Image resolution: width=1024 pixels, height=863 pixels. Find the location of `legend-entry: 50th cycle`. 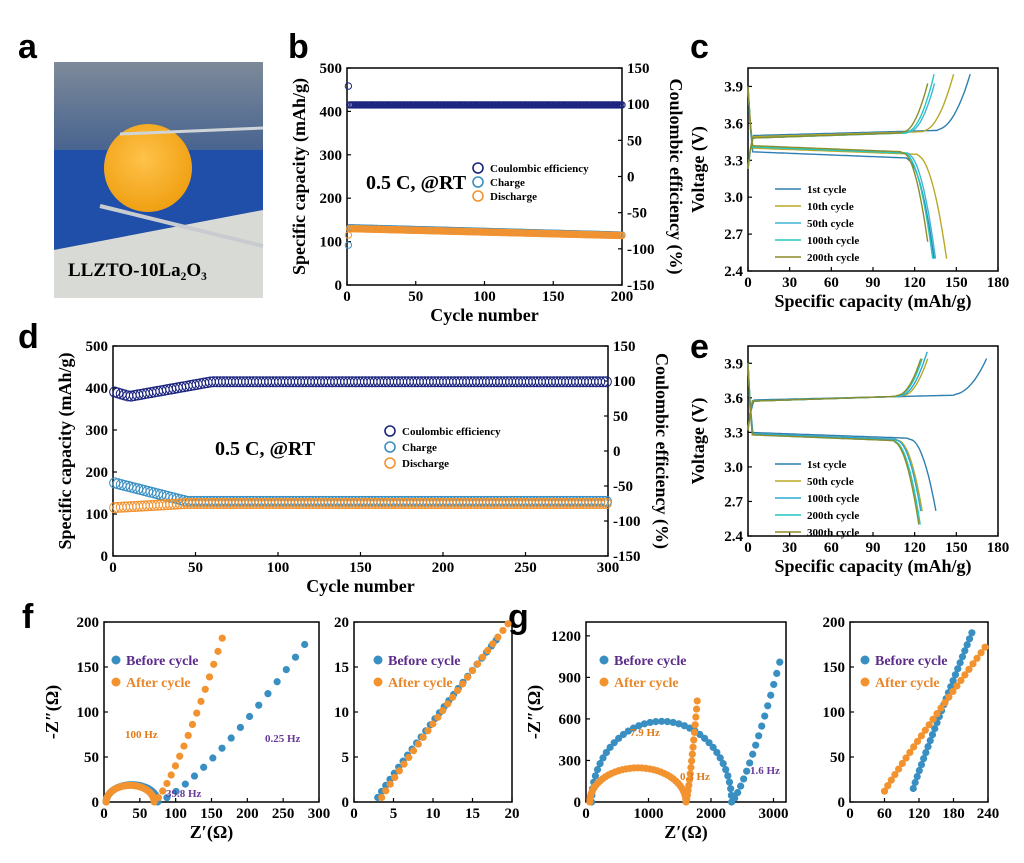

legend-entry: 50th cycle is located at coordinates (830, 482).